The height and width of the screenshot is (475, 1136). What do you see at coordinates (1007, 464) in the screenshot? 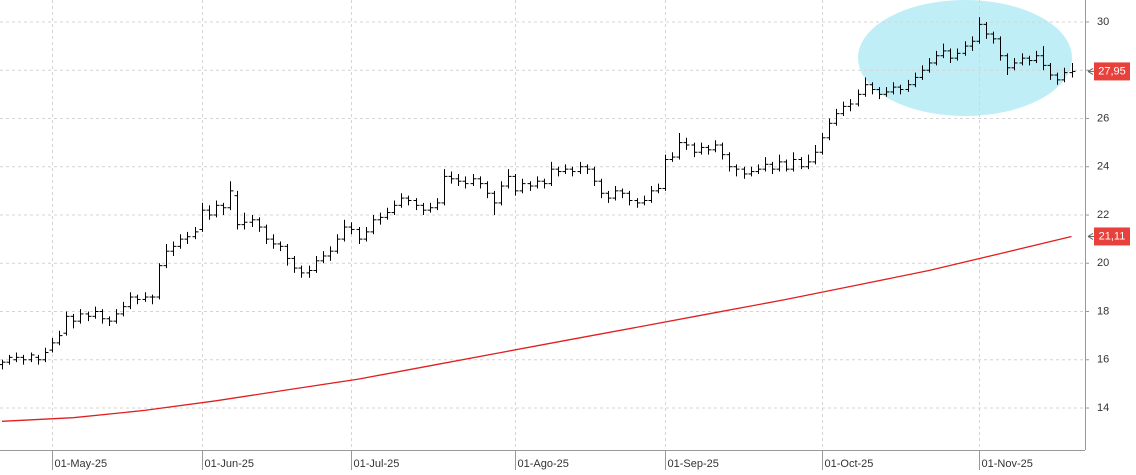
I see `x-tick-label: 01-Nov-25` at bounding box center [1007, 464].